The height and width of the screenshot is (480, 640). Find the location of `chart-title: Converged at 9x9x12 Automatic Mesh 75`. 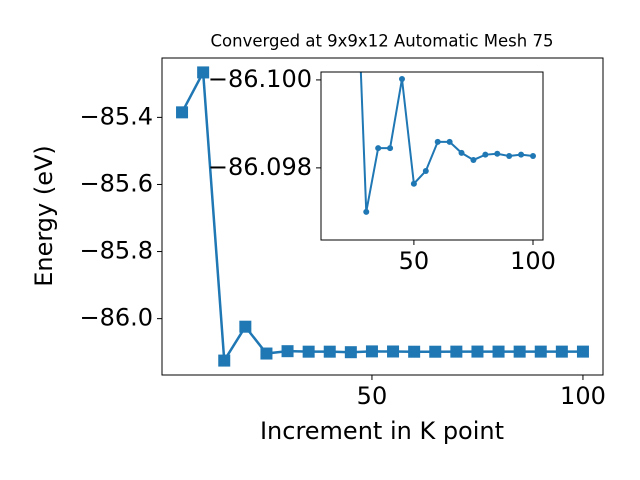

chart-title: Converged at 9x9x12 Automatic Mesh 75 is located at coordinates (382, 41).